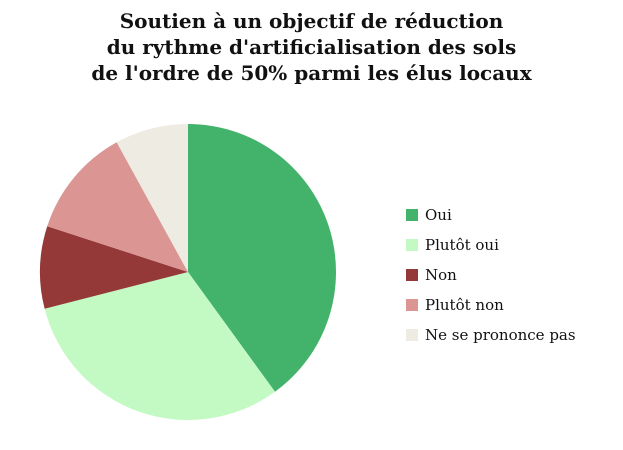  What do you see at coordinates (262, 258) in the screenshot?
I see `pie-slice-oui` at bounding box center [262, 258].